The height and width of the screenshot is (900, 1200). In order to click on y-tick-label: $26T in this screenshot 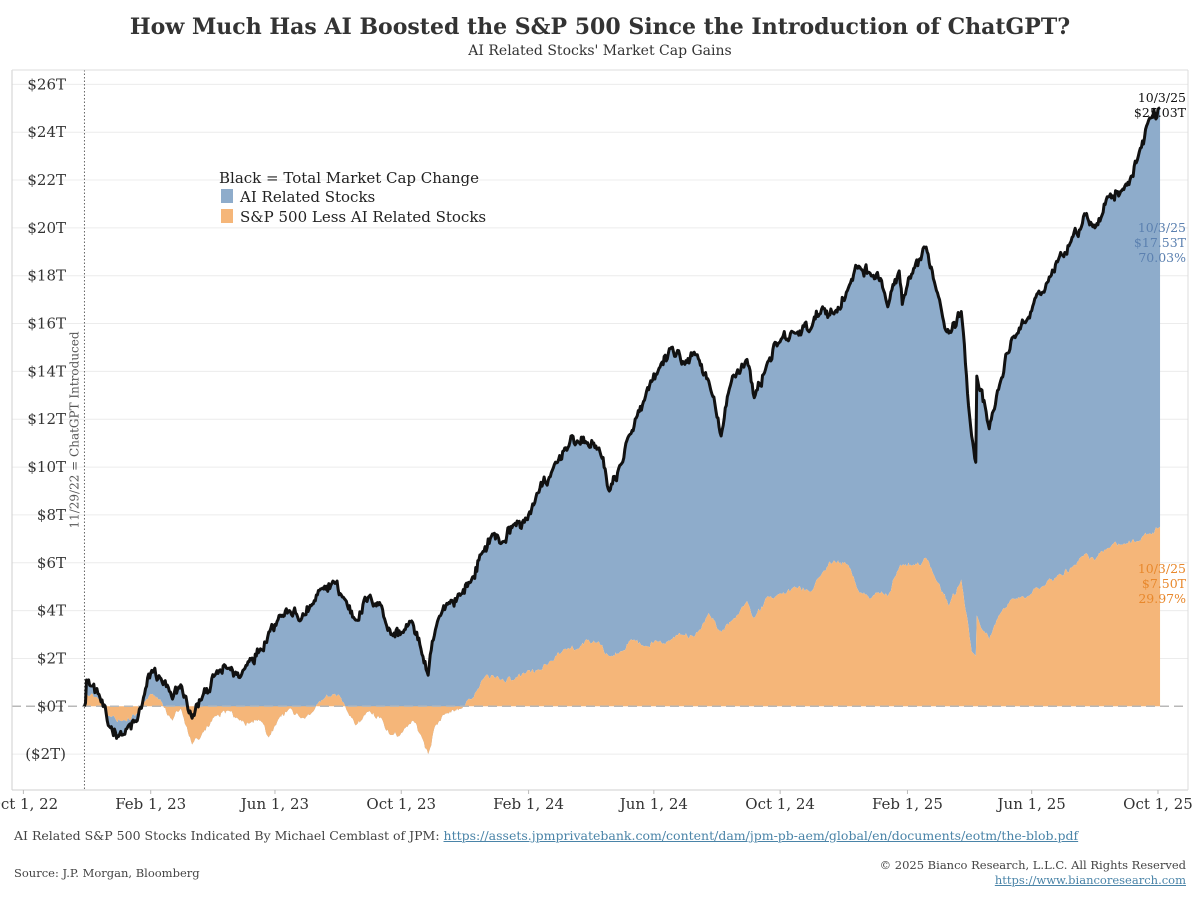, I will do `click(46, 84)`.